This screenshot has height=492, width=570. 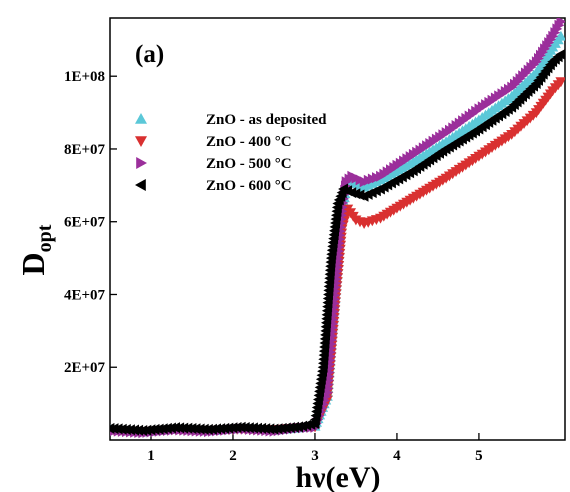 What do you see at coordinates (85, 368) in the screenshot?
I see `y-tick-label: 2E+07` at bounding box center [85, 368].